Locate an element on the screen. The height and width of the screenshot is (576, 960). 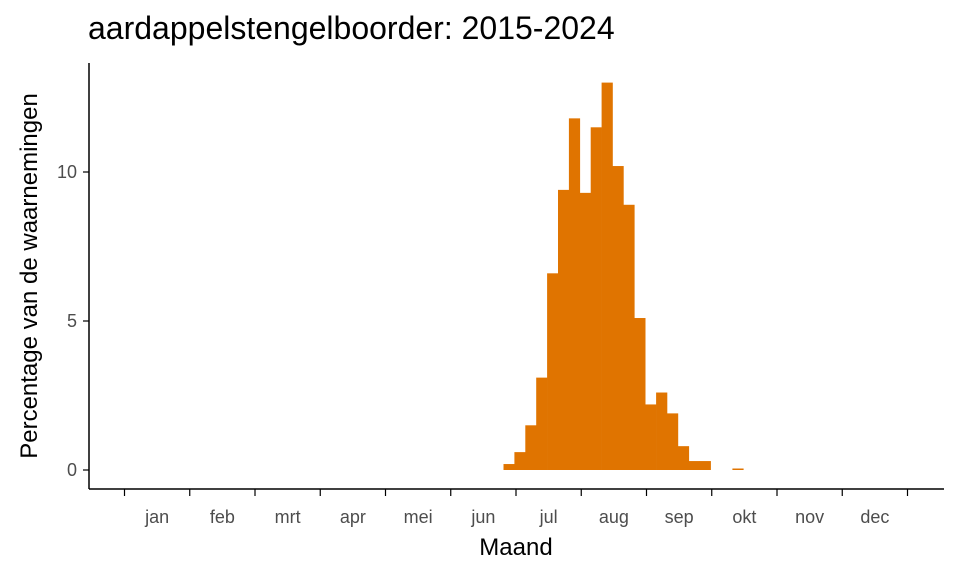
x-tick-label: dec is located at coordinates (874, 517).